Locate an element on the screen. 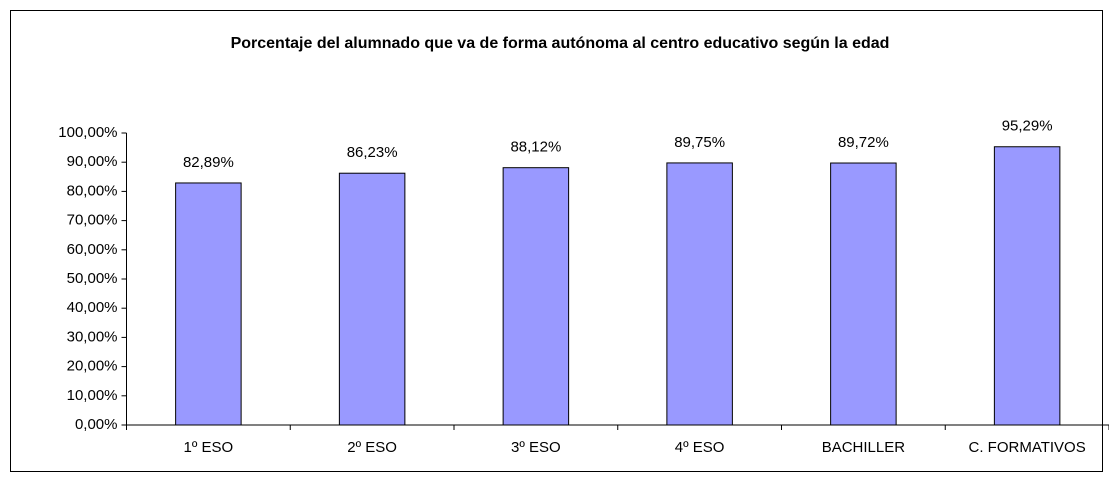  y-tick-label: 100,00% is located at coordinates (87, 132).